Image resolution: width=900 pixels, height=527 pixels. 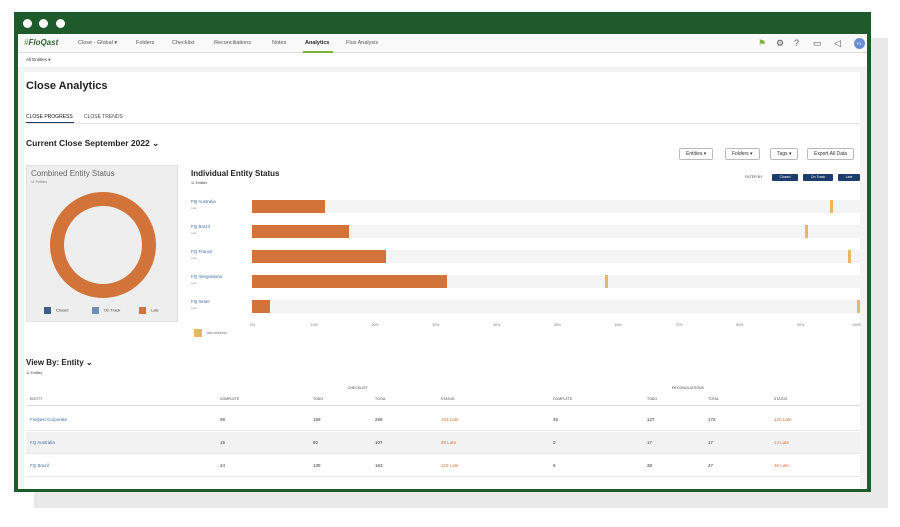 What do you see at coordinates (818, 177) in the screenshot?
I see `filter-chip-on-track: On Track` at bounding box center [818, 177].